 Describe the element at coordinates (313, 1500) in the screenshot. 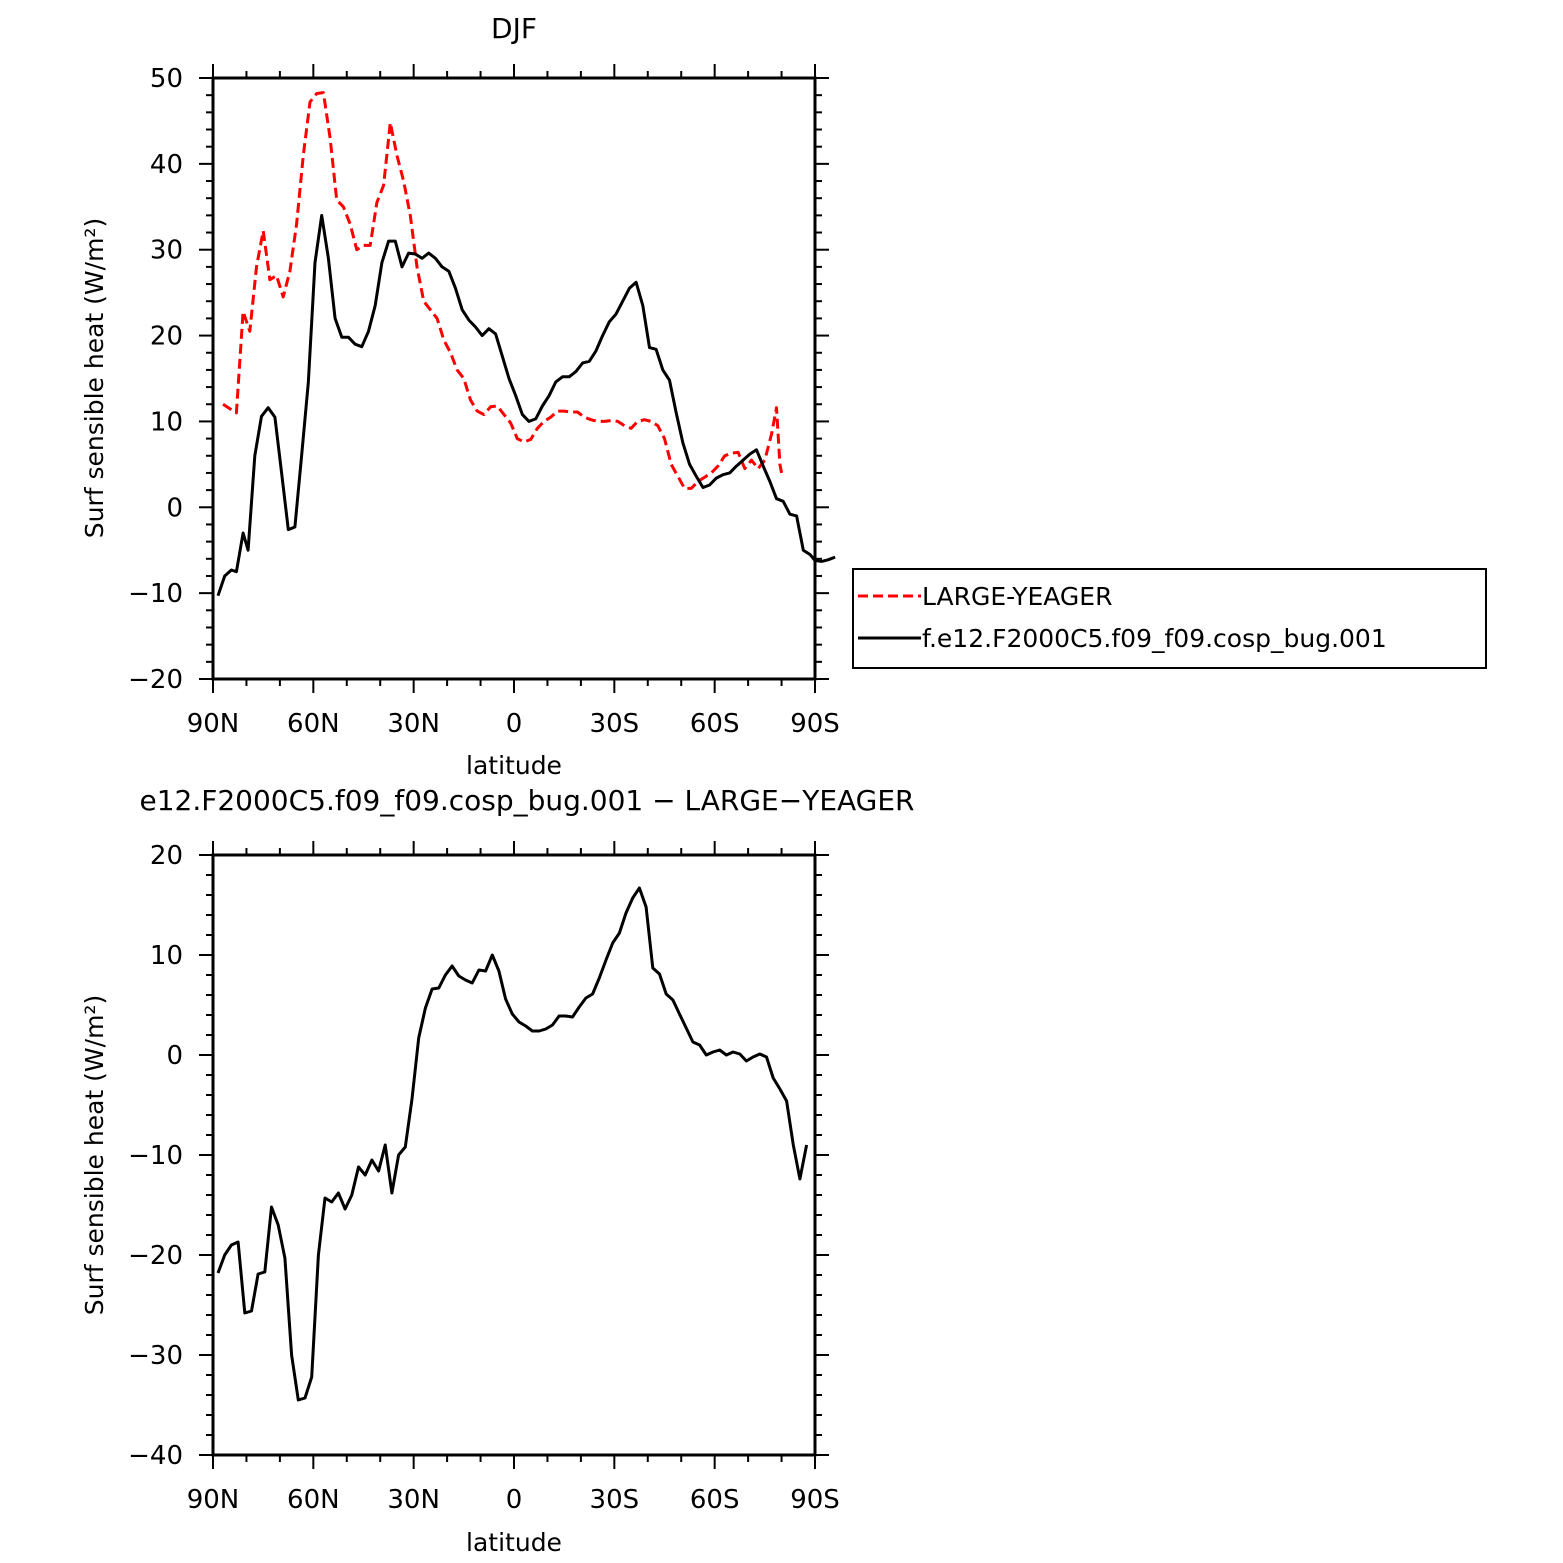

I see `bottom-x-tick-label: 60N` at that location.